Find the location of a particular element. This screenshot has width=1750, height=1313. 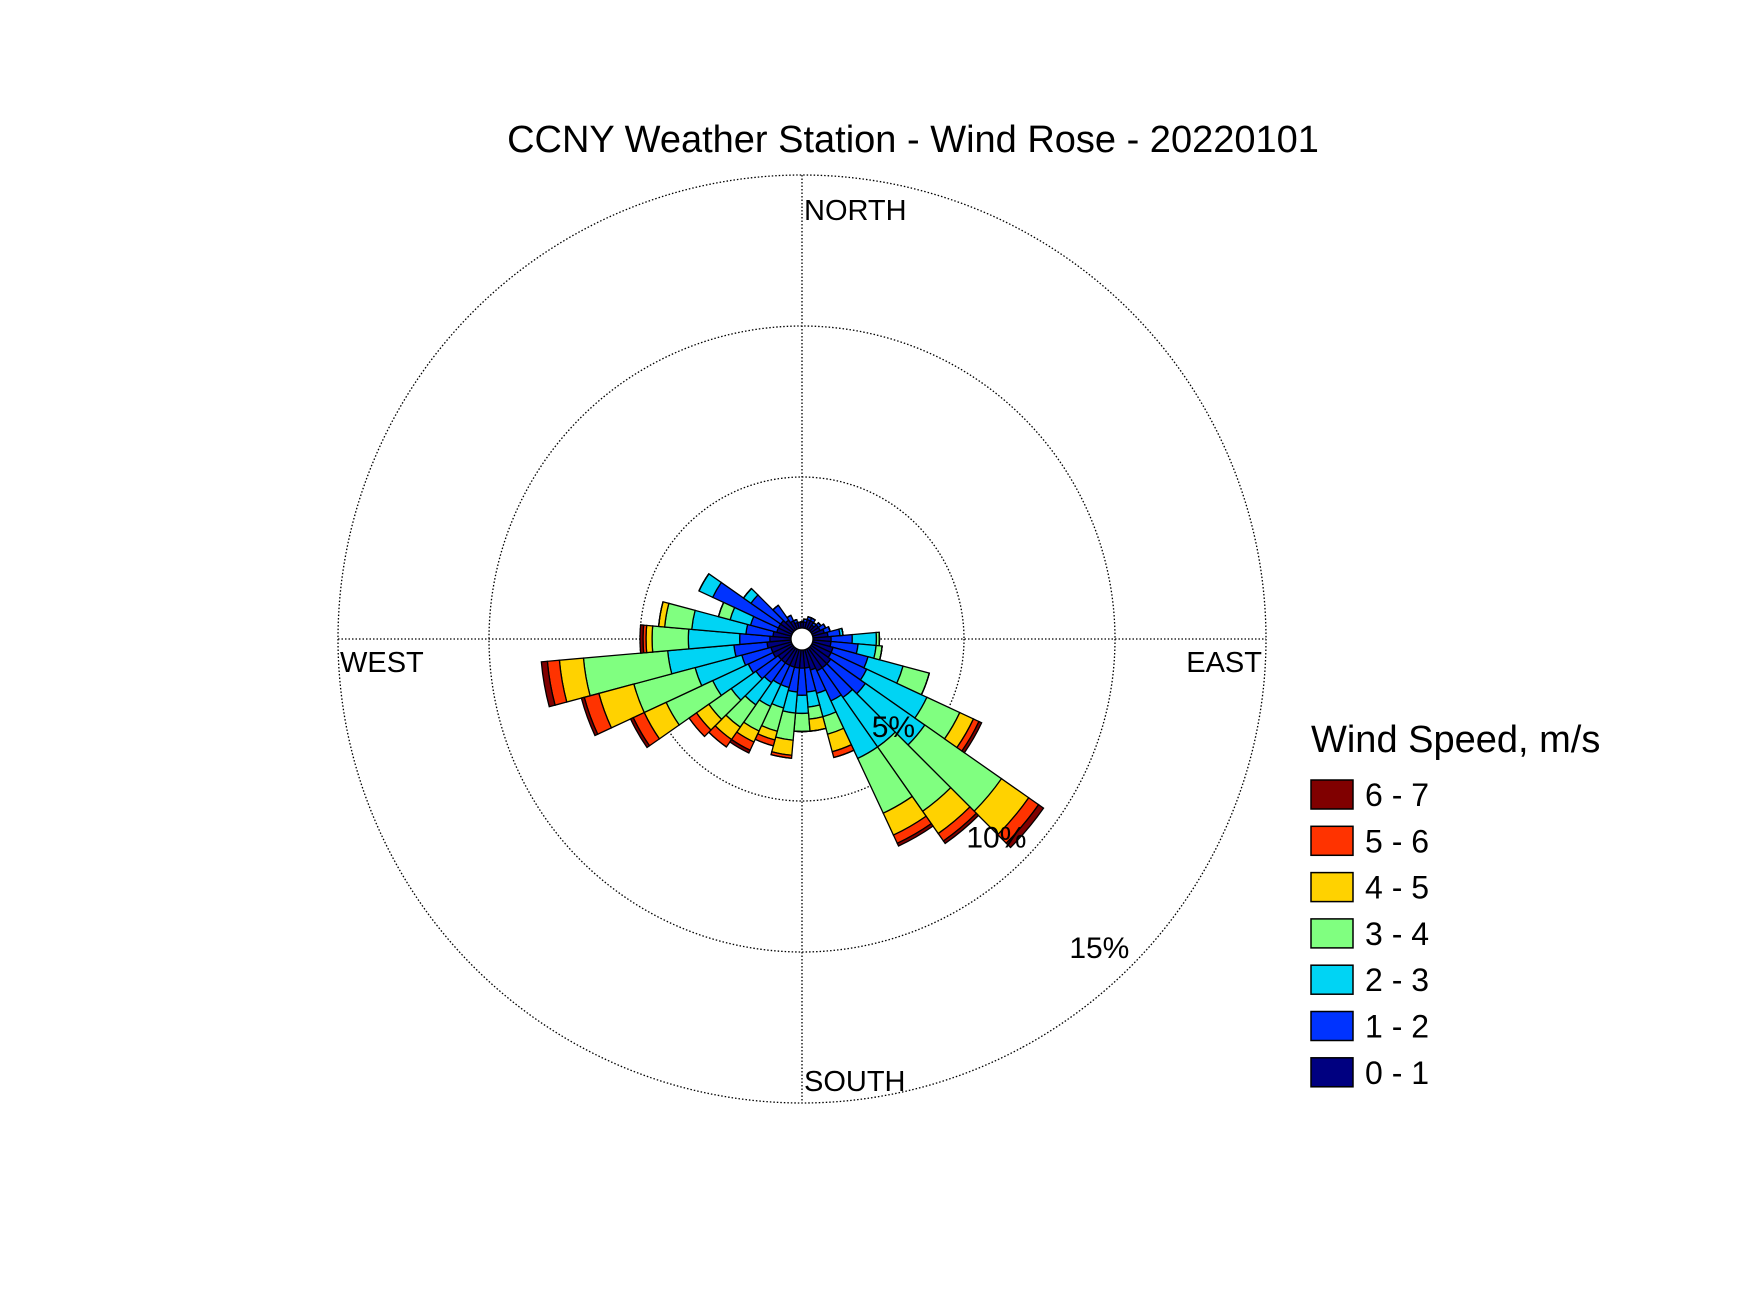

direction-label: SOUTH is located at coordinates (855, 1082).